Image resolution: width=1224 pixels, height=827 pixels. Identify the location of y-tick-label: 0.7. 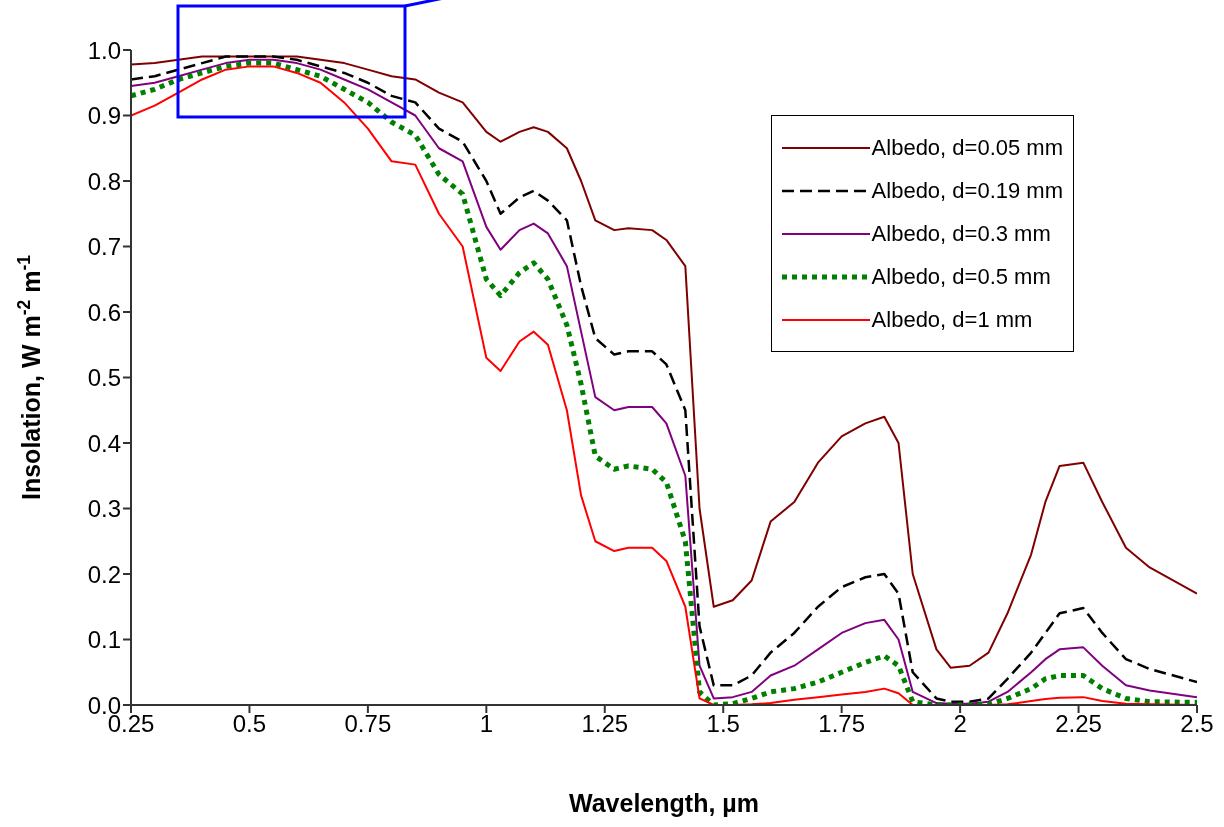
(104, 247).